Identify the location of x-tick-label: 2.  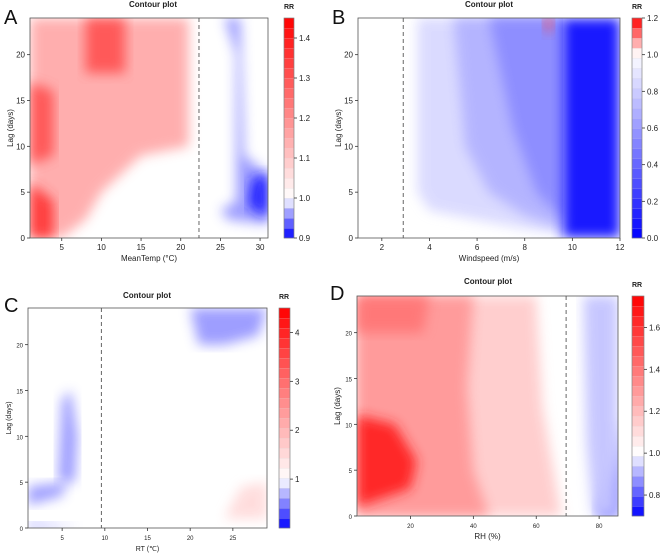
(382, 247).